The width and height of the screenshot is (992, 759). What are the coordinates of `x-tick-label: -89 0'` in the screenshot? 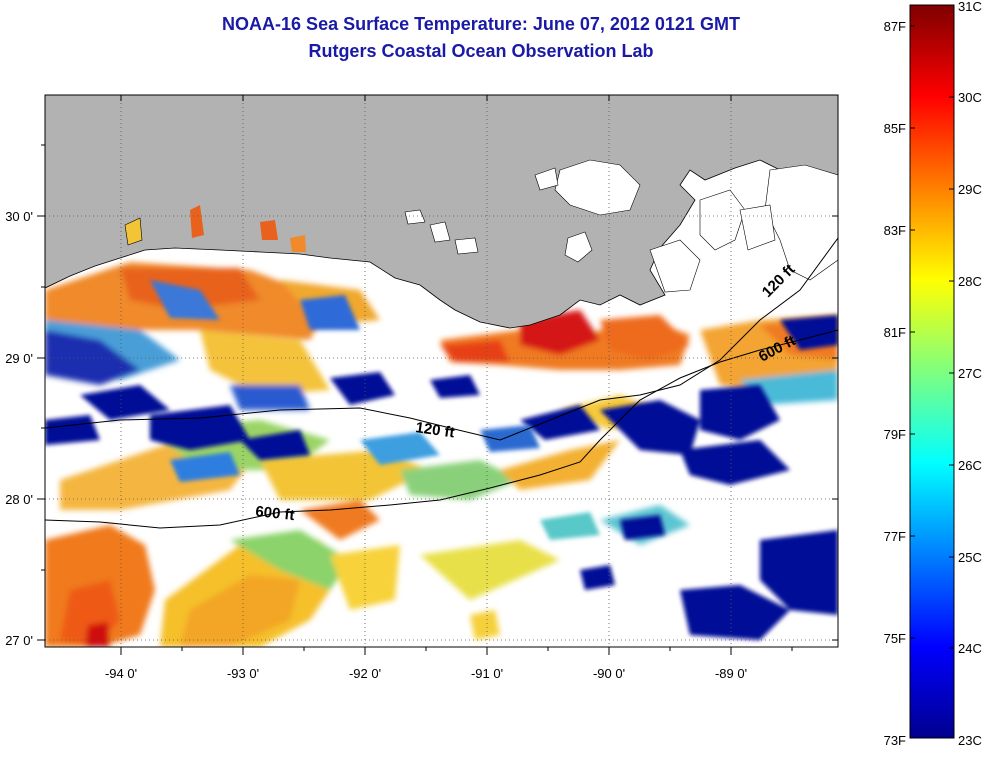 It's located at (731, 673).